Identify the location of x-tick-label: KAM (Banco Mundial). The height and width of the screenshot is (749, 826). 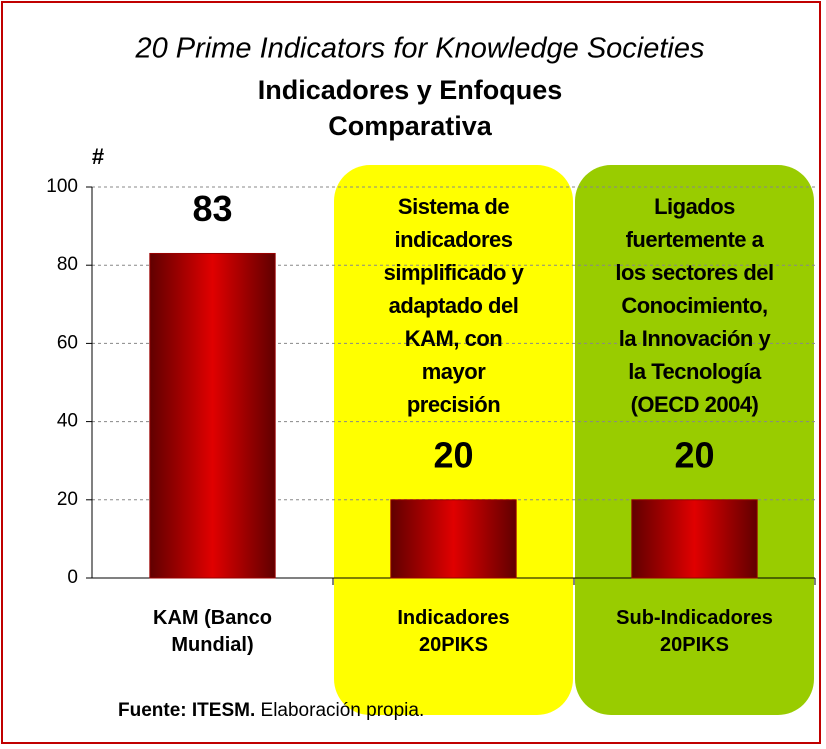
(212, 631).